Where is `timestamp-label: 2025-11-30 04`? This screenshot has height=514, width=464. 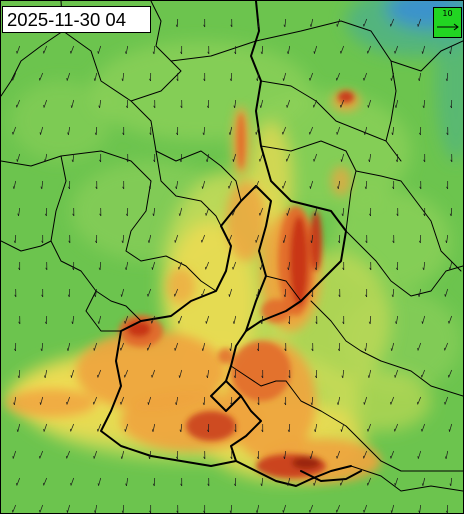
timestamp-label: 2025-11-30 04 is located at coordinates (76, 19).